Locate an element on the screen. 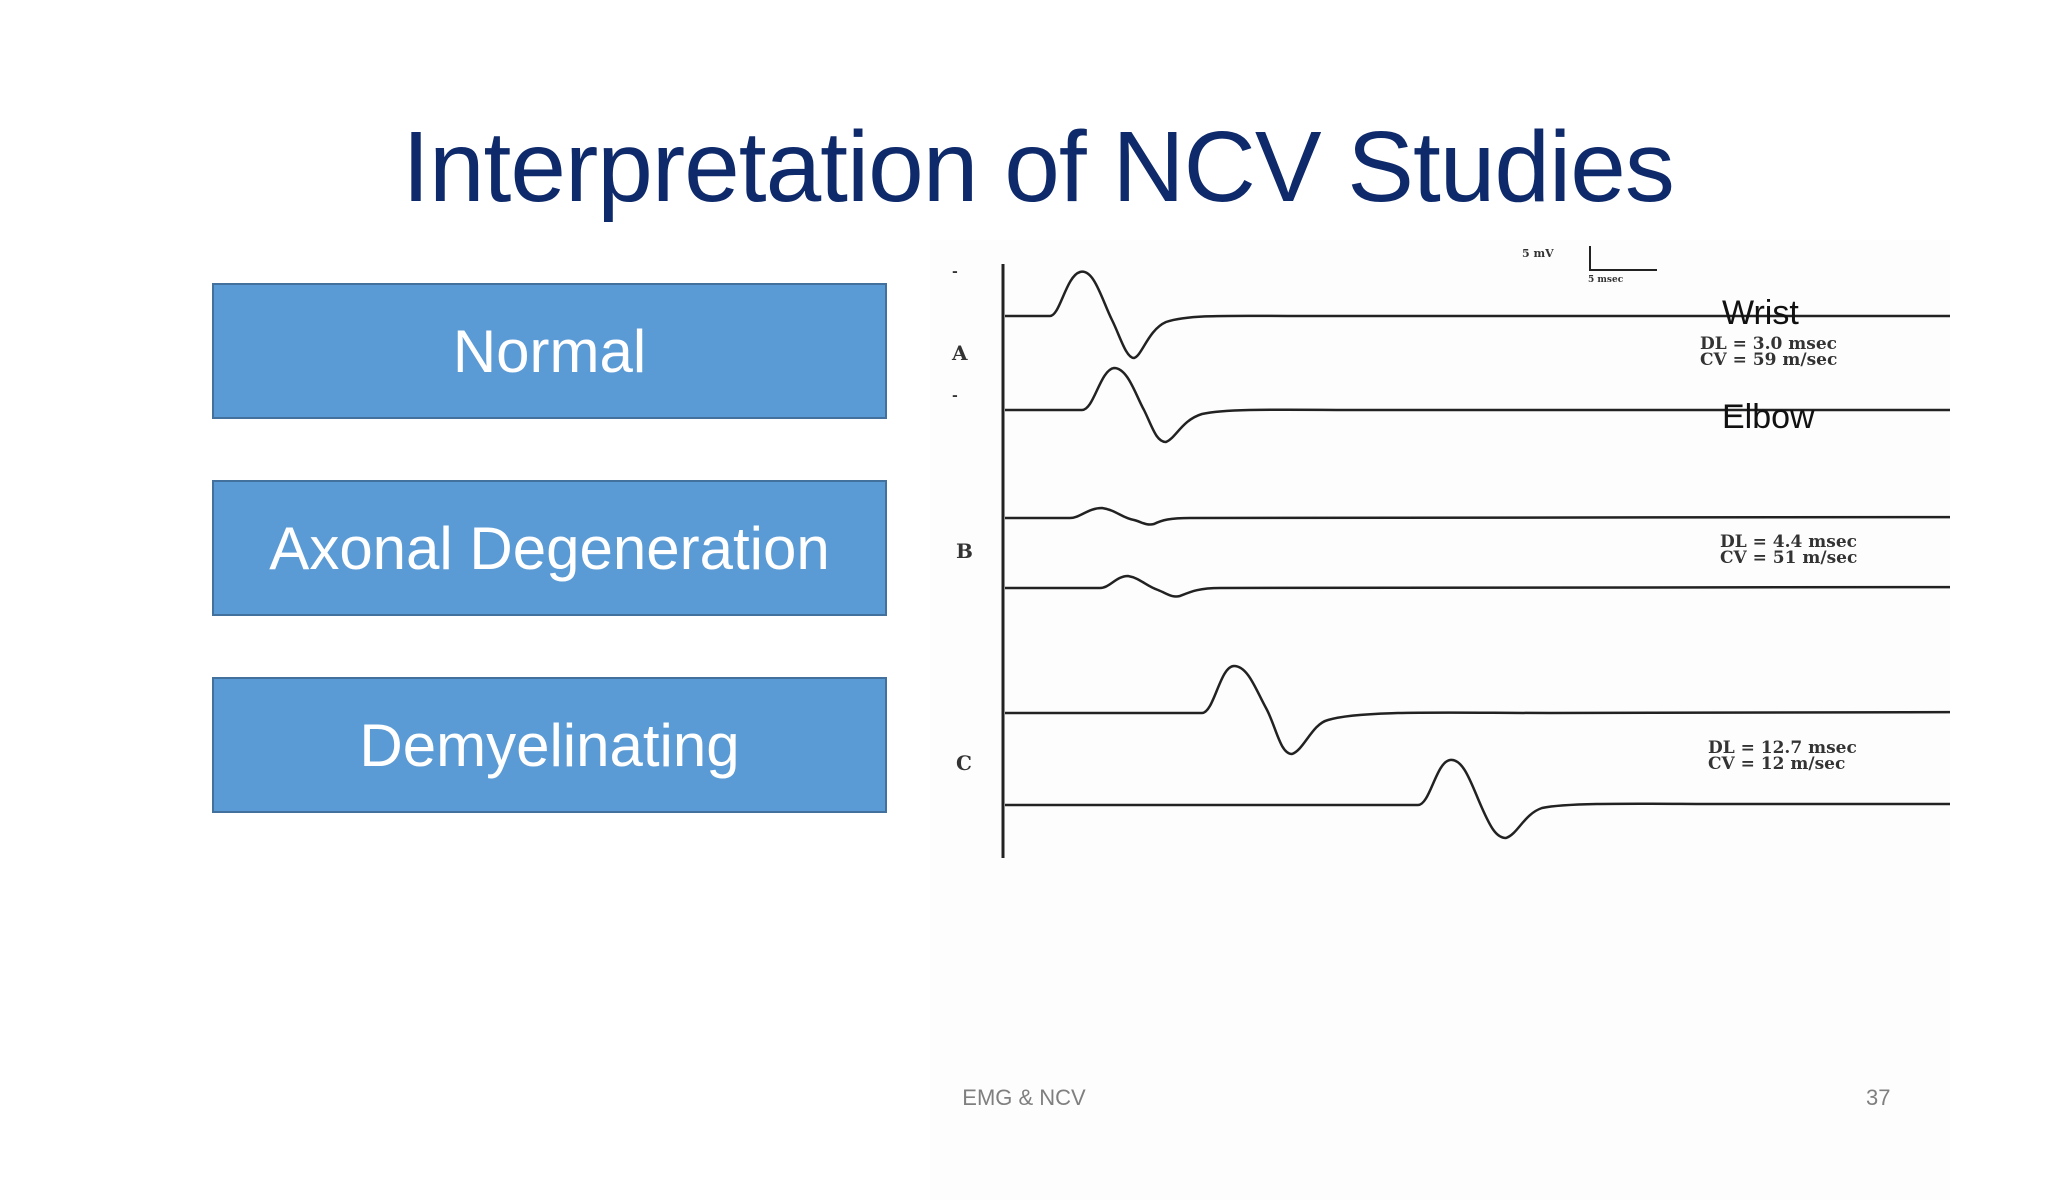  panel-a-dl: DL = 3.0 msec is located at coordinates (1768, 344).